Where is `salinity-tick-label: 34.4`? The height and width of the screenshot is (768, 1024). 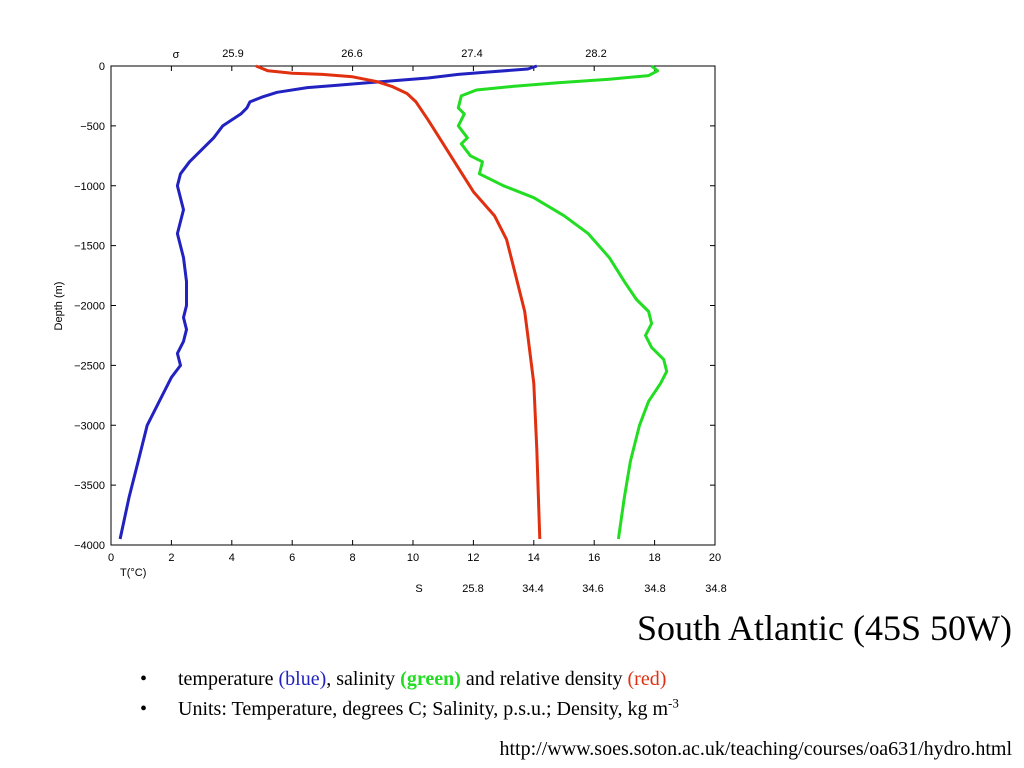
salinity-tick-label: 34.4 is located at coordinates (532, 589).